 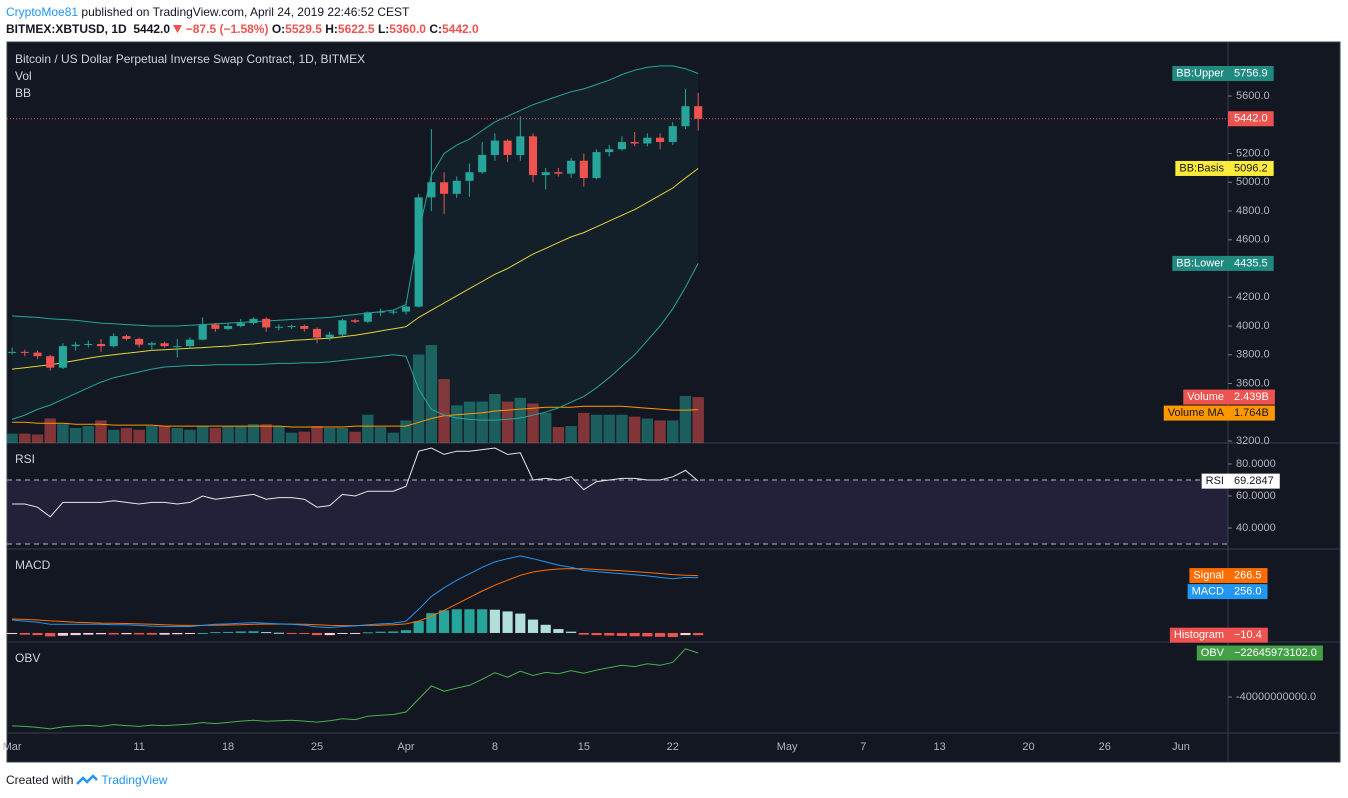 I want to click on l-key: L:, so click(x=383, y=29).